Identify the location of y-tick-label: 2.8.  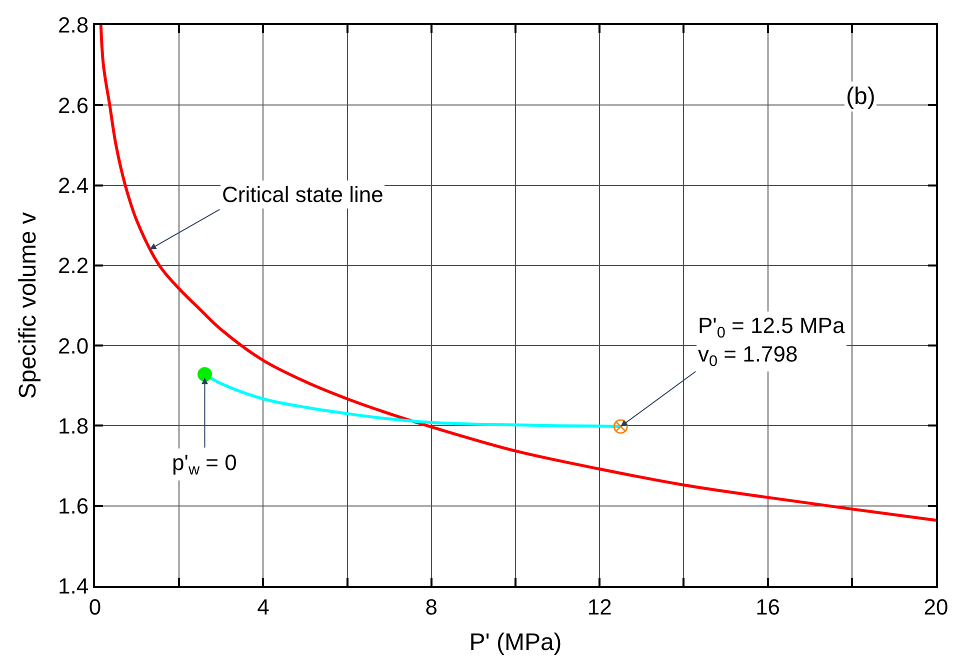
(73, 25).